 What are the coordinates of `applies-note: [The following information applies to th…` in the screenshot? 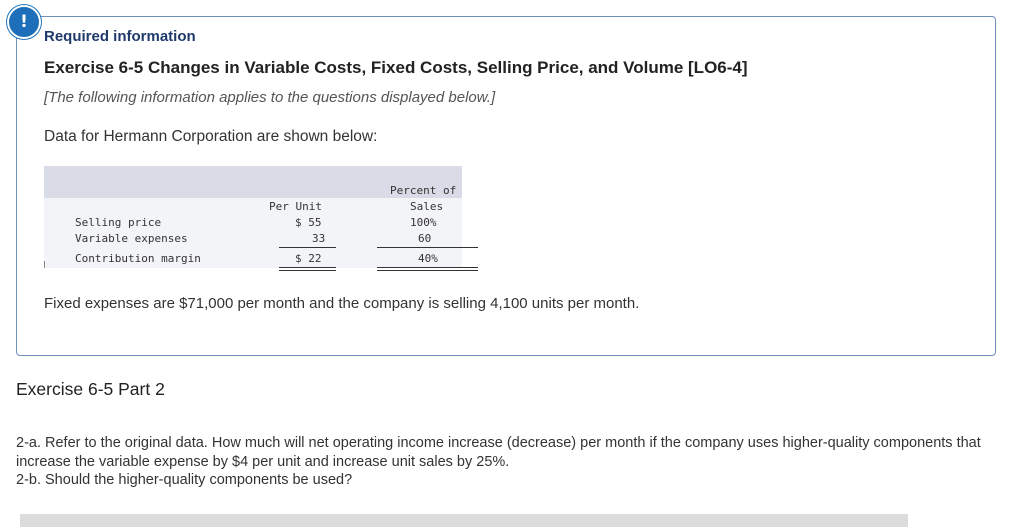 It's located at (270, 97).